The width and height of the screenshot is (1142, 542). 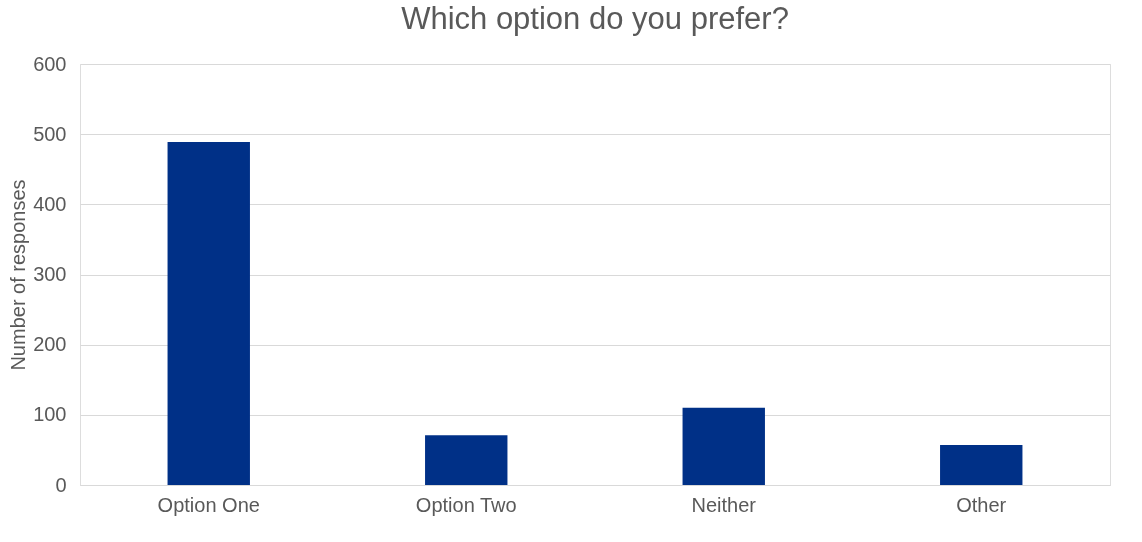 What do you see at coordinates (50, 344) in the screenshot?
I see `y-tick-label: 200` at bounding box center [50, 344].